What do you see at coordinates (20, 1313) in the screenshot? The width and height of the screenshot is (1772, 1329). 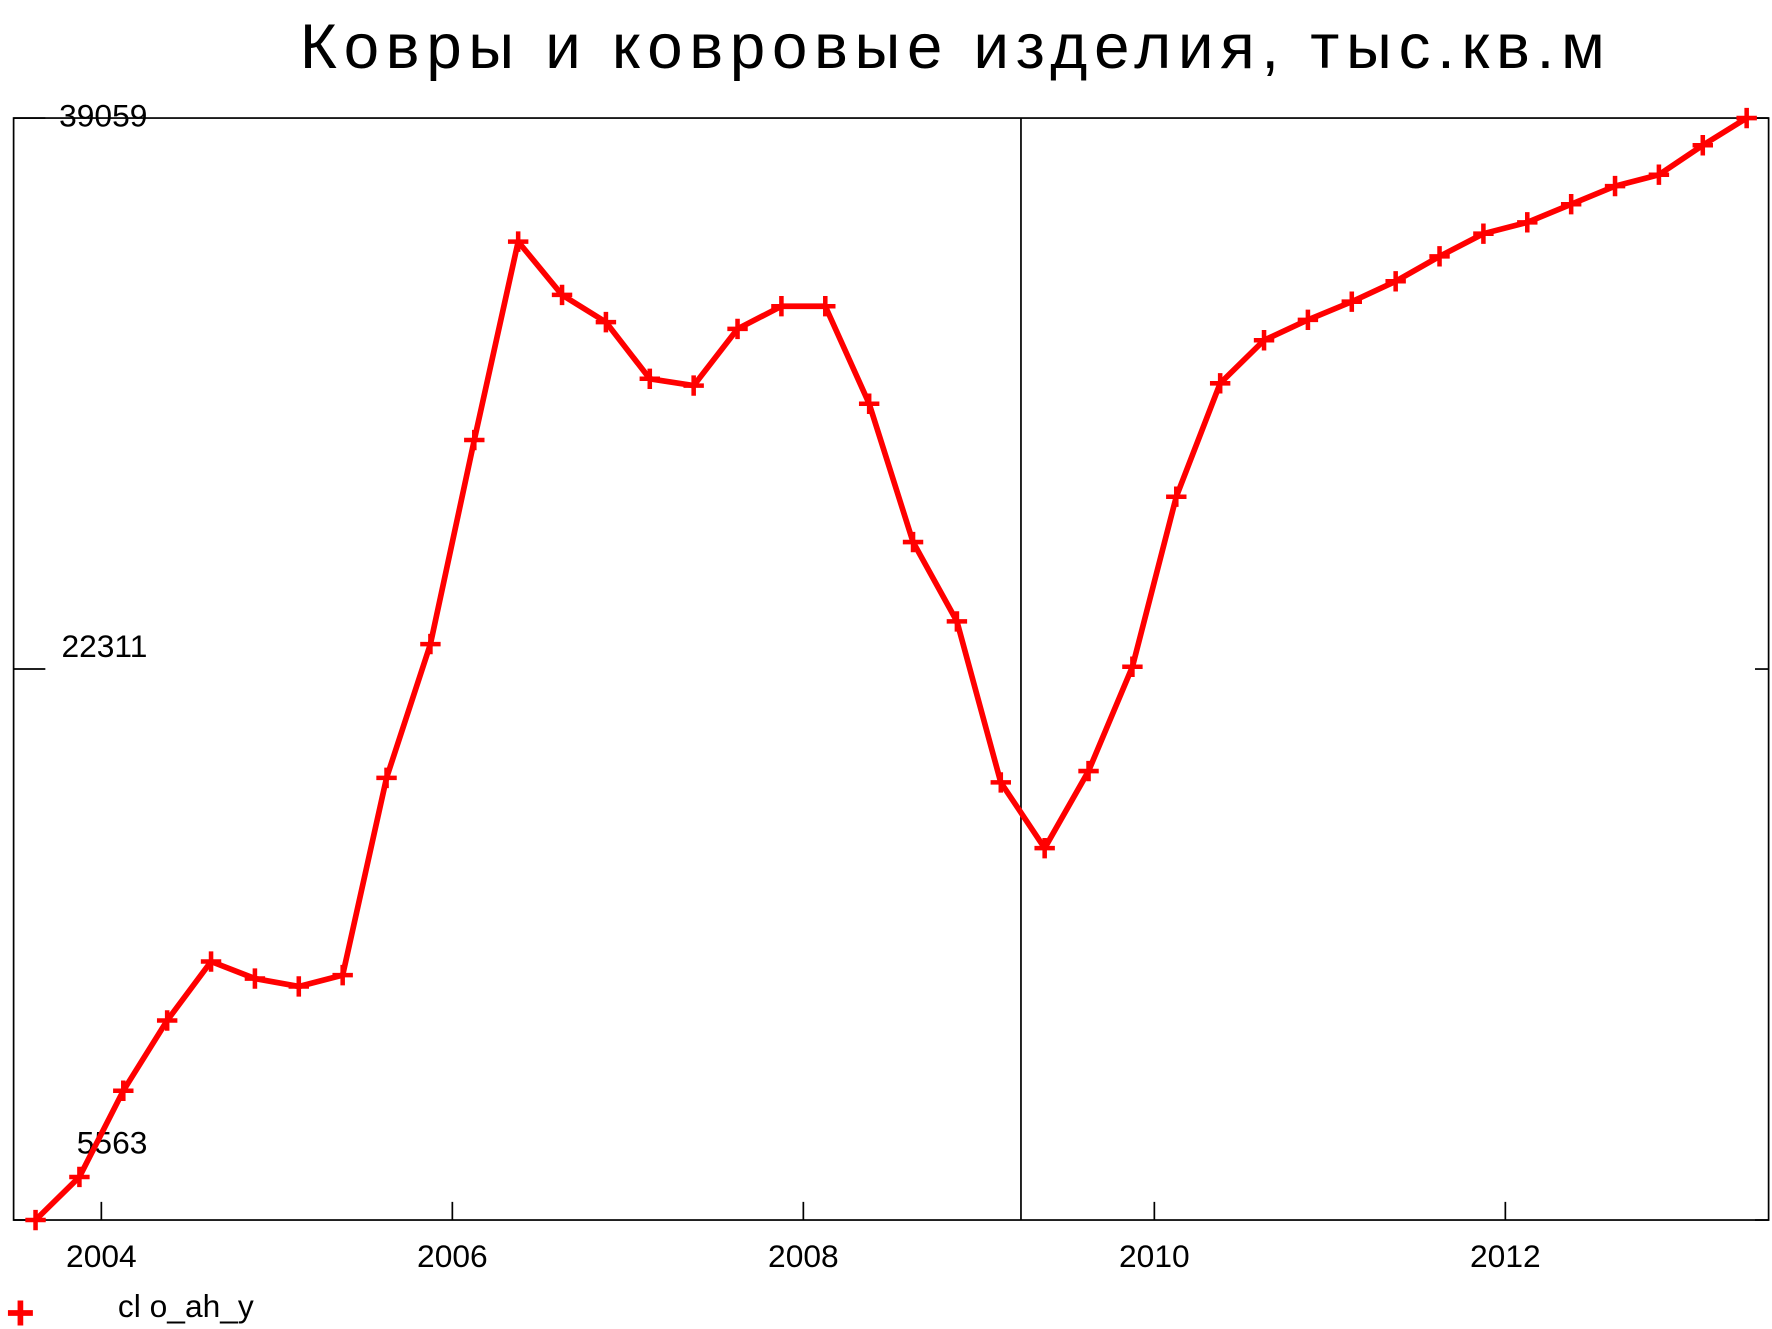 I see `legend-marker` at bounding box center [20, 1313].